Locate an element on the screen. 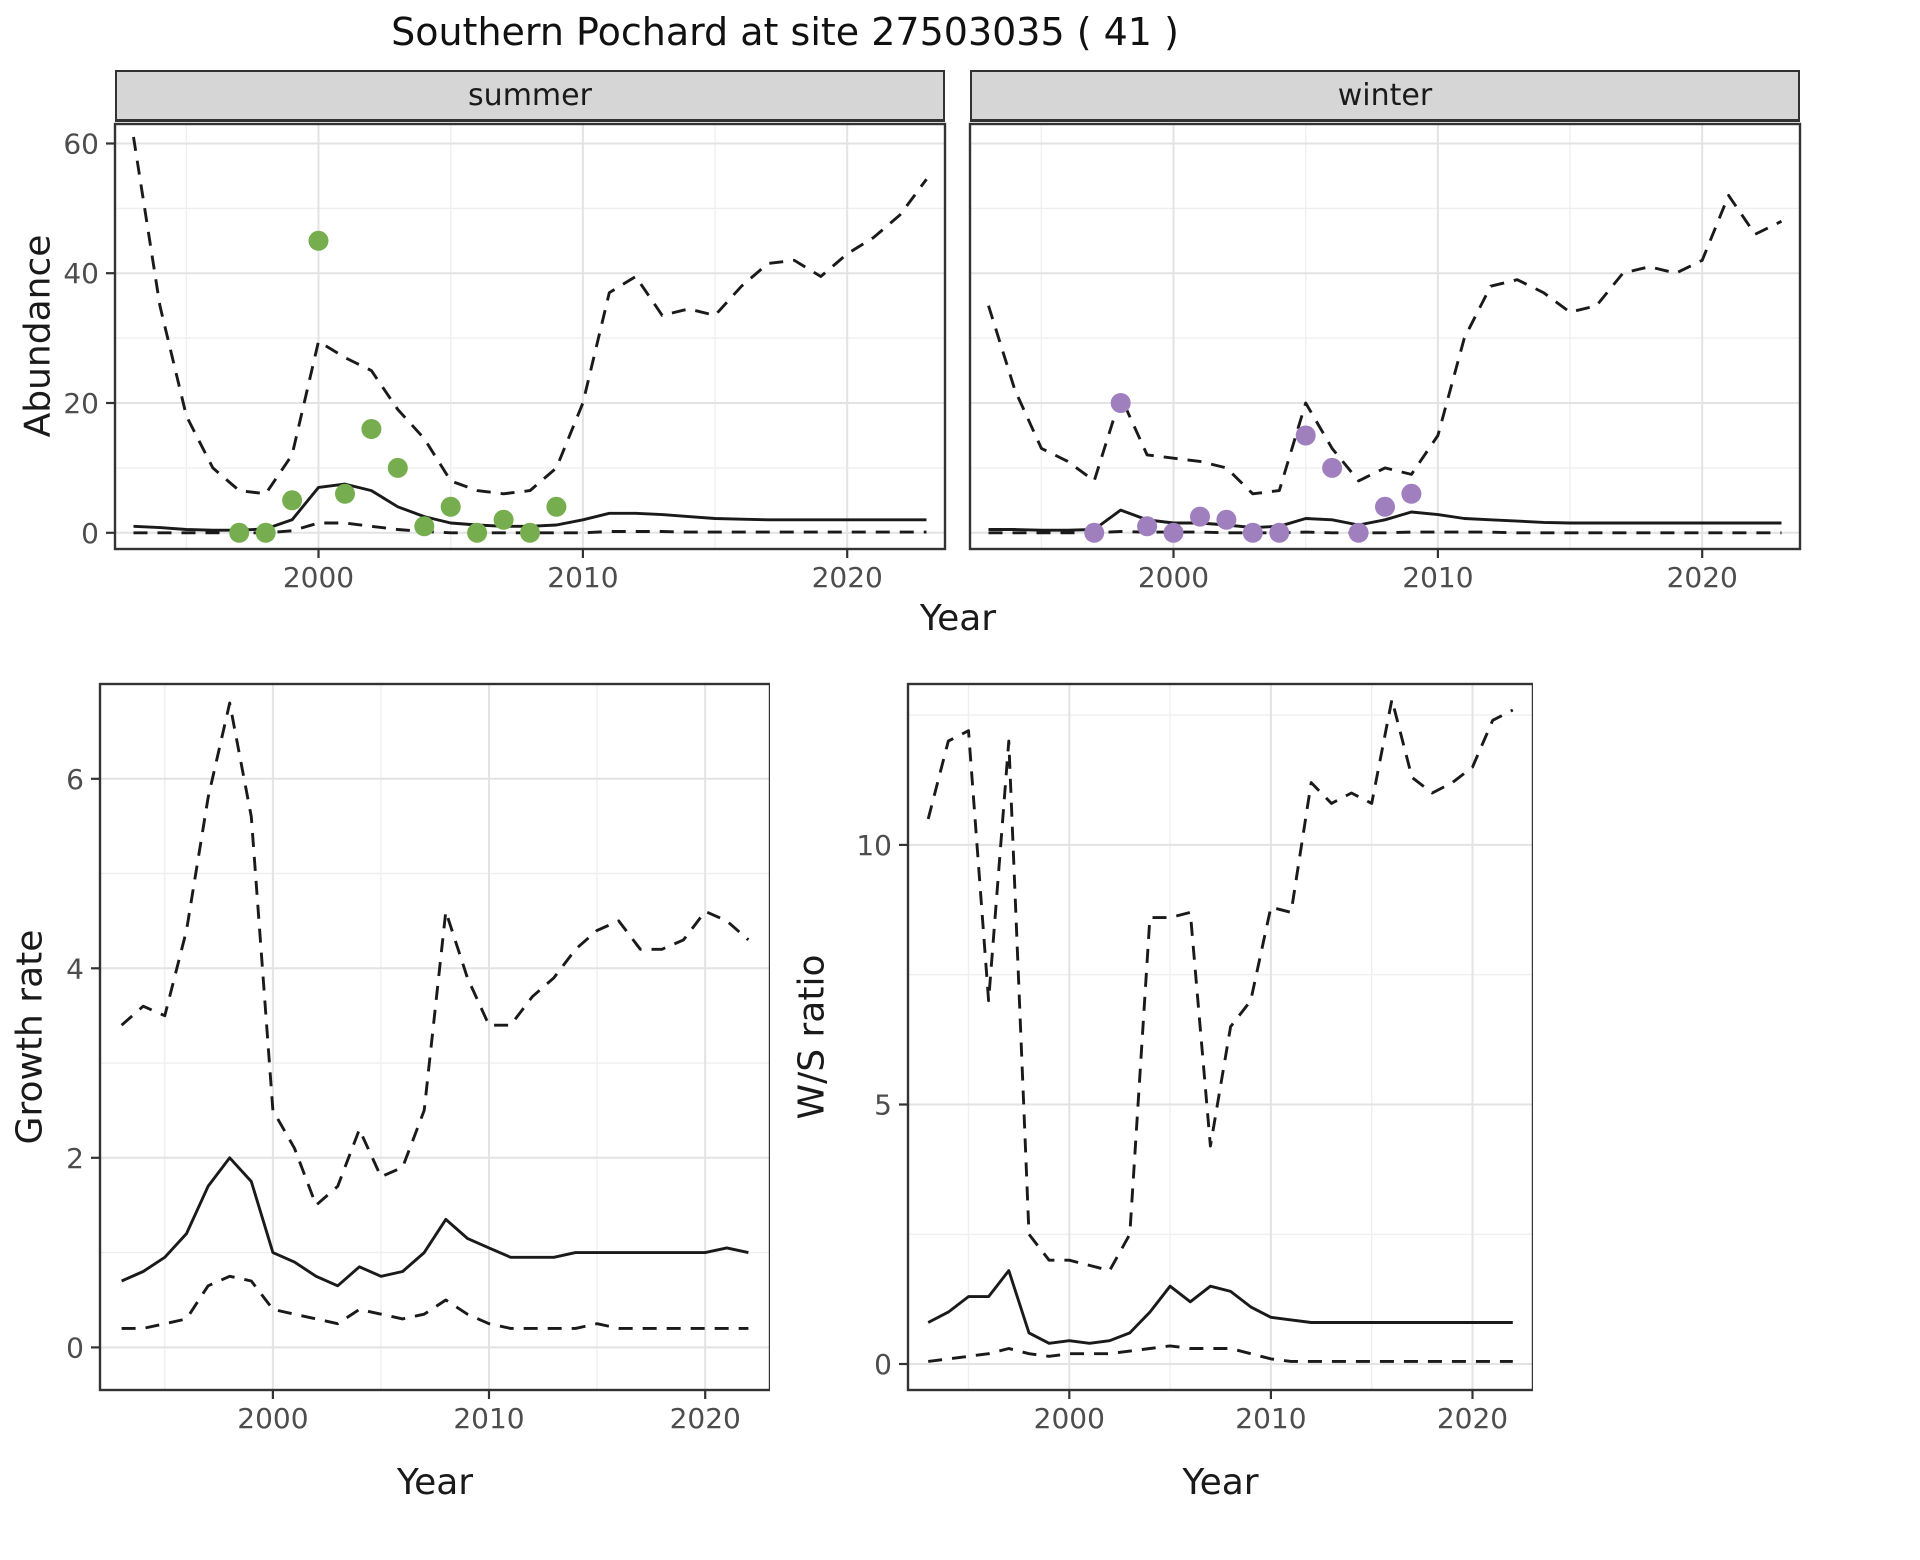  svg-text: 4 is located at coordinates (75, 968).